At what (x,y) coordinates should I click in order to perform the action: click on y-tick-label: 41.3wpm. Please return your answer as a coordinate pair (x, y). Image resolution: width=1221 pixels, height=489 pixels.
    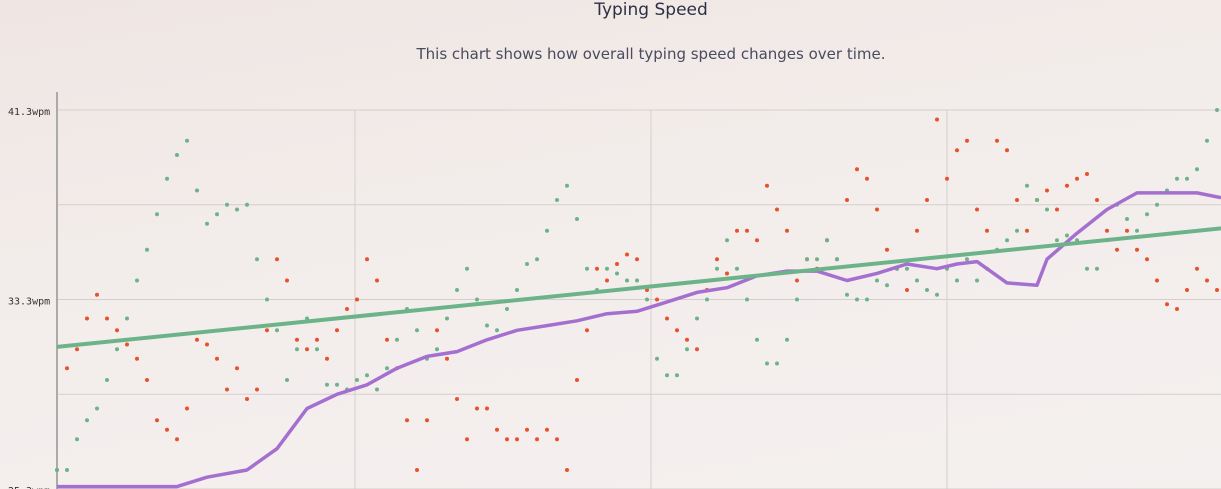
    Looking at the image, I should click on (29, 112).